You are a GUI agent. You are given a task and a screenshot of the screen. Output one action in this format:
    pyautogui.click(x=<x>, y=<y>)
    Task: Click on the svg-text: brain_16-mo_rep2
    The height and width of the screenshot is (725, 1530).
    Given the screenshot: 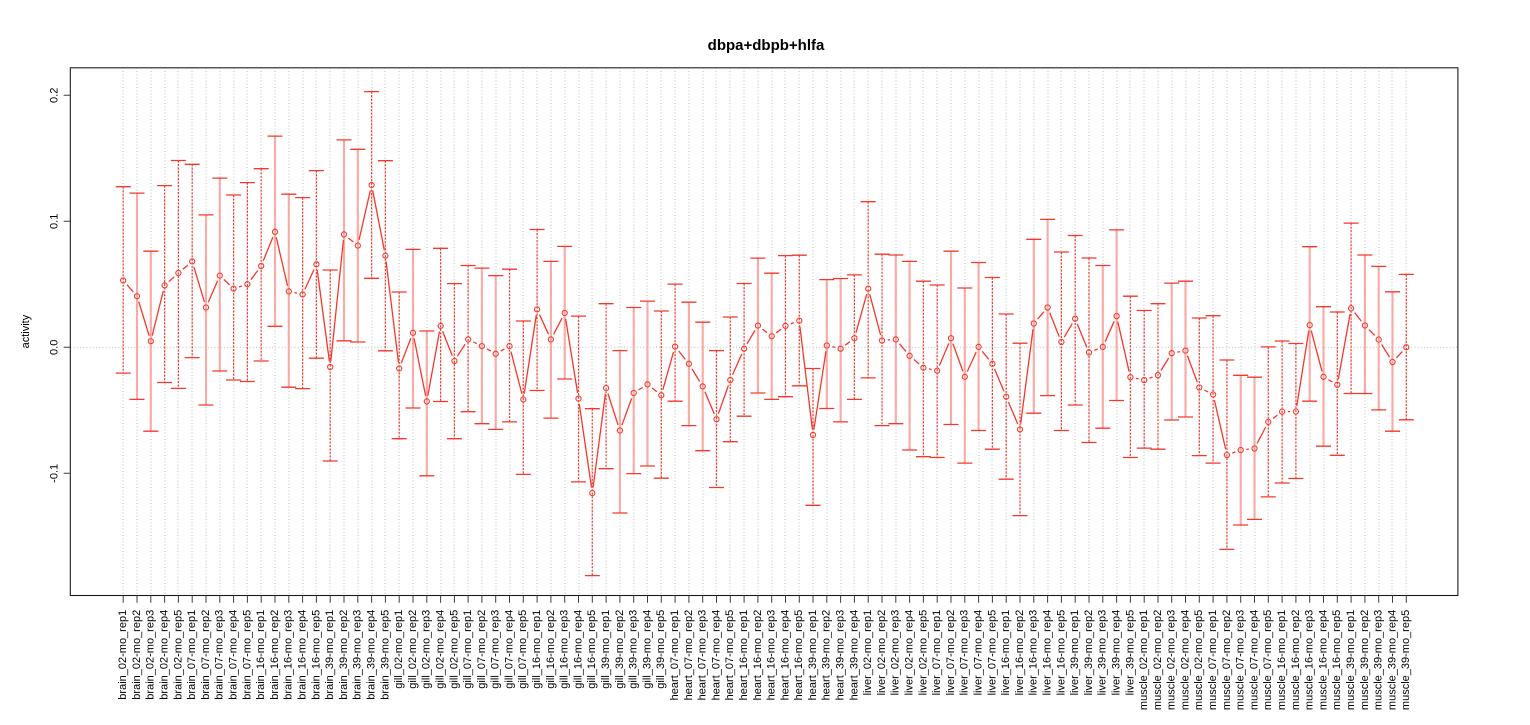 What is the action you would take?
    pyautogui.click(x=275, y=655)
    